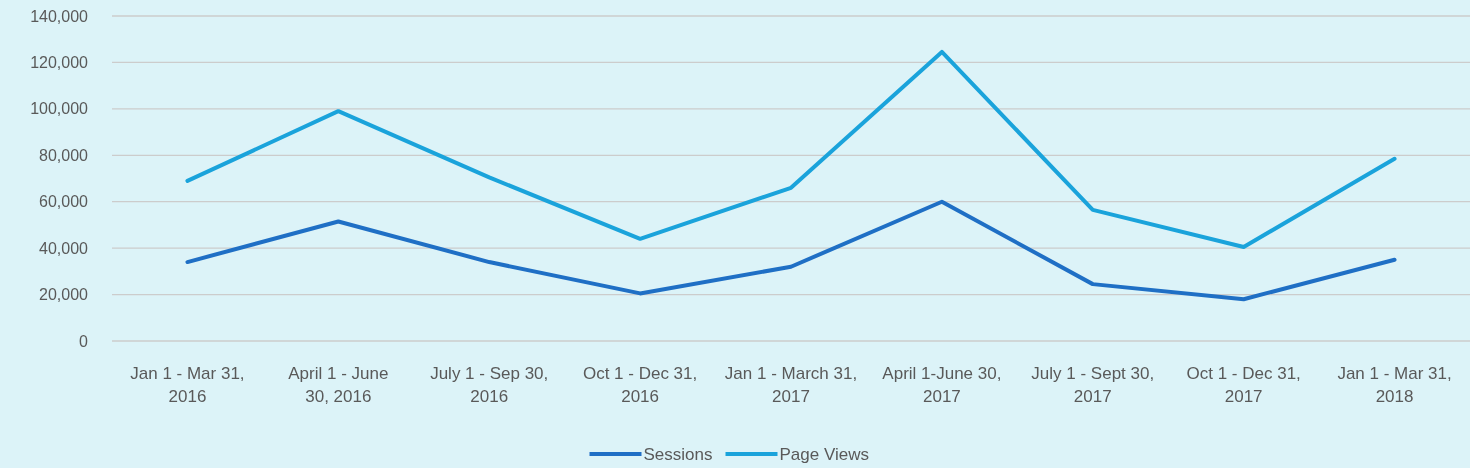  Describe the element at coordinates (187, 385) in the screenshot. I see `x-tick-label: Jan 1 - Mar 31, 2016` at that location.